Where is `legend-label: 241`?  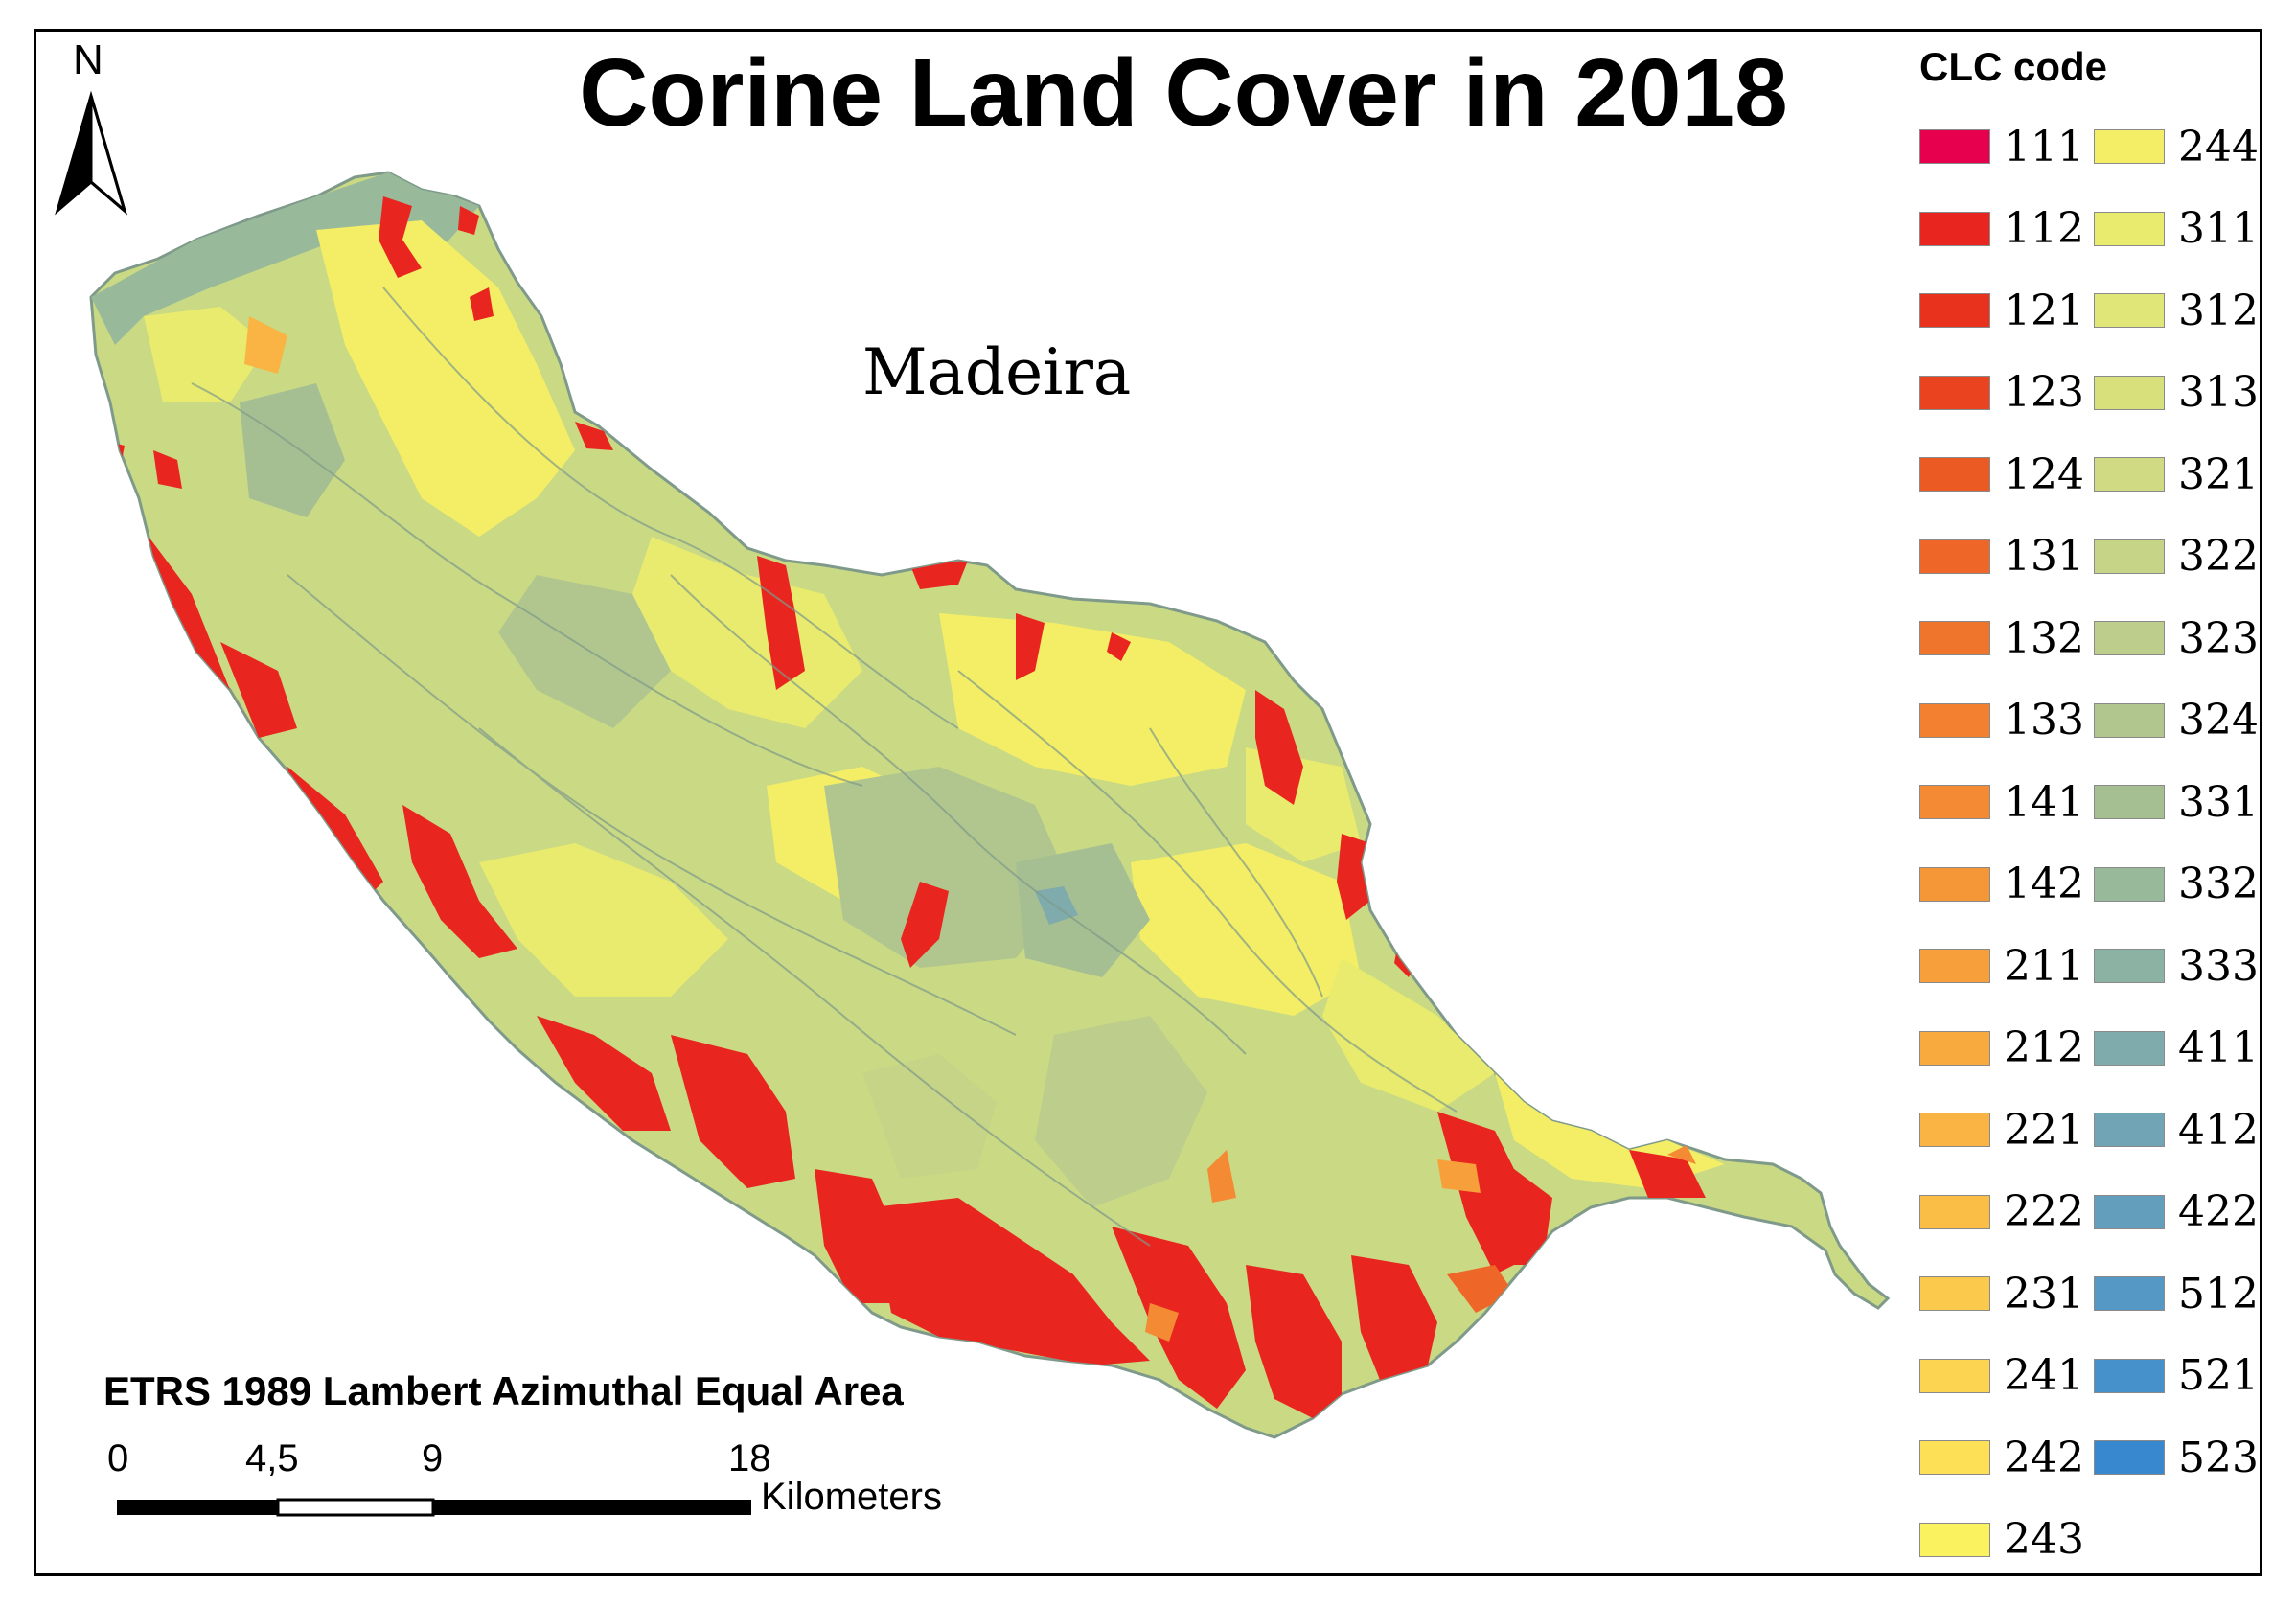
legend-label: 241 is located at coordinates (2044, 1375).